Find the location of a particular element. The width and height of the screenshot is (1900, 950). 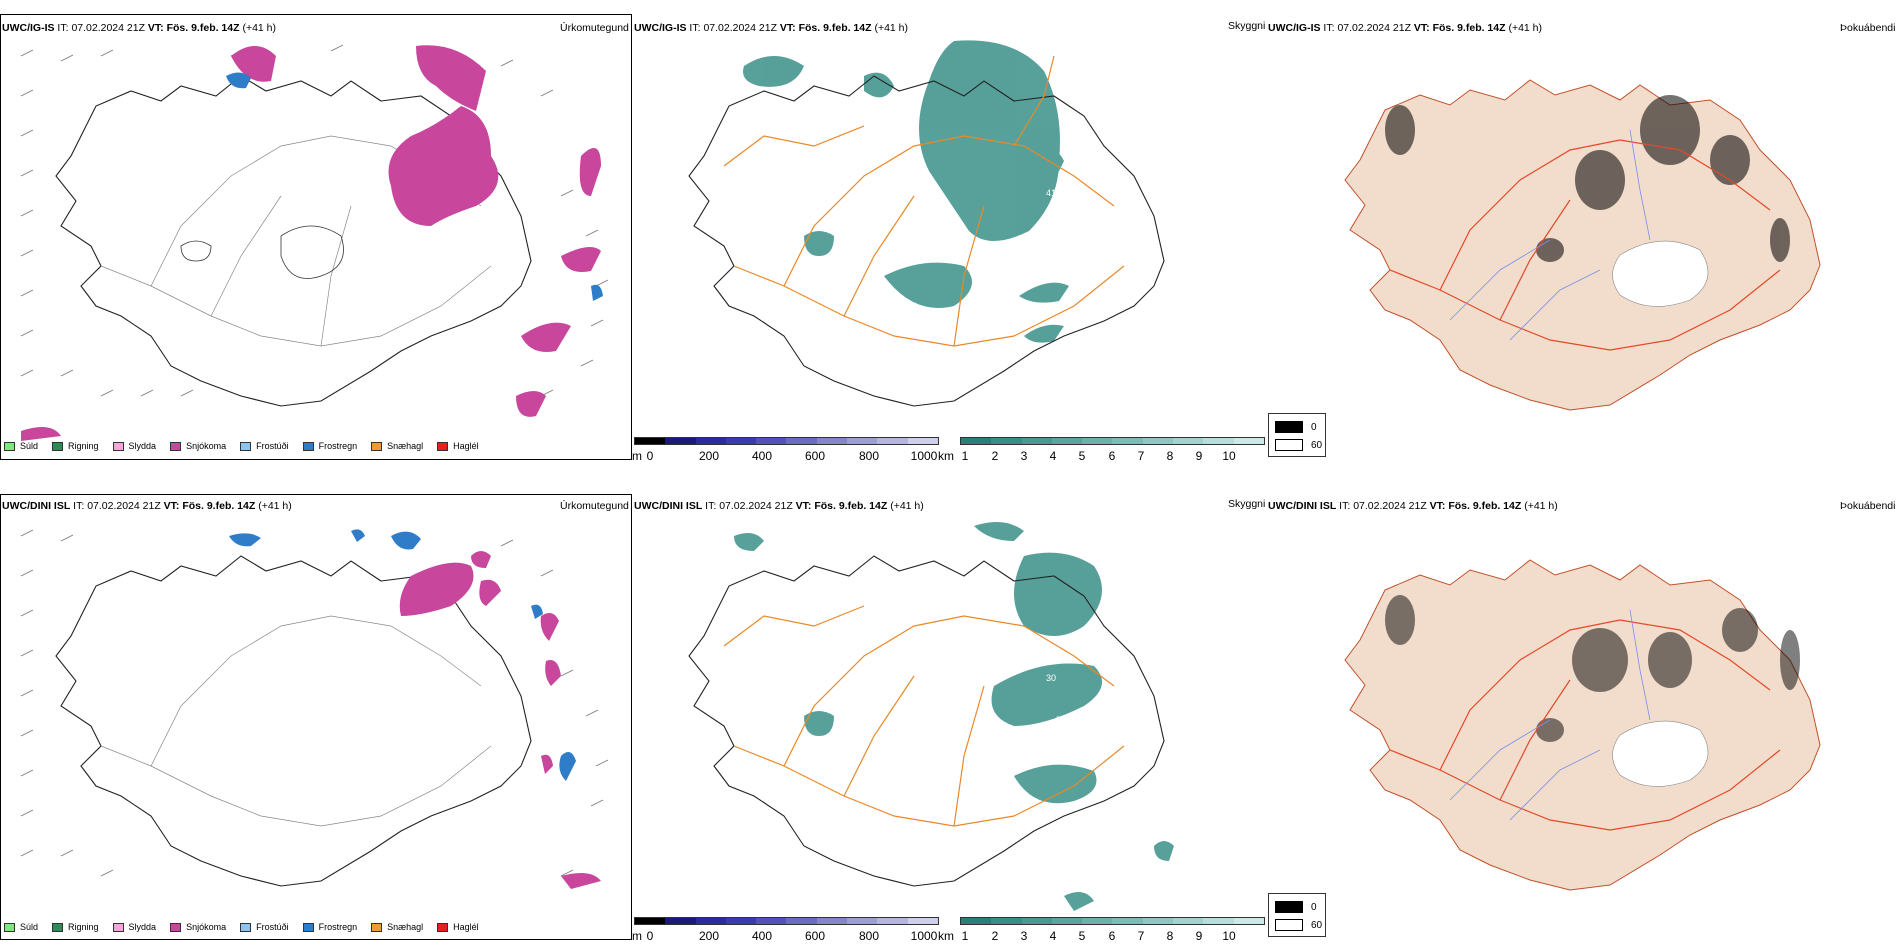

elevation-tick: 1000 is located at coordinates (924, 456).